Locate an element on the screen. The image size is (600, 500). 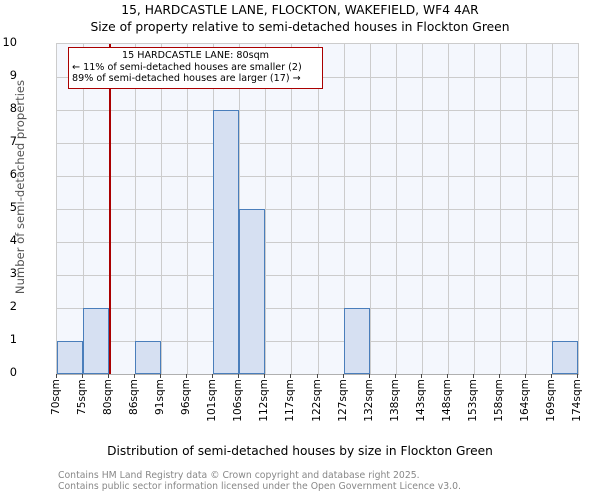
x-axis-tick-label: 138sqm is located at coordinates (394, 400).